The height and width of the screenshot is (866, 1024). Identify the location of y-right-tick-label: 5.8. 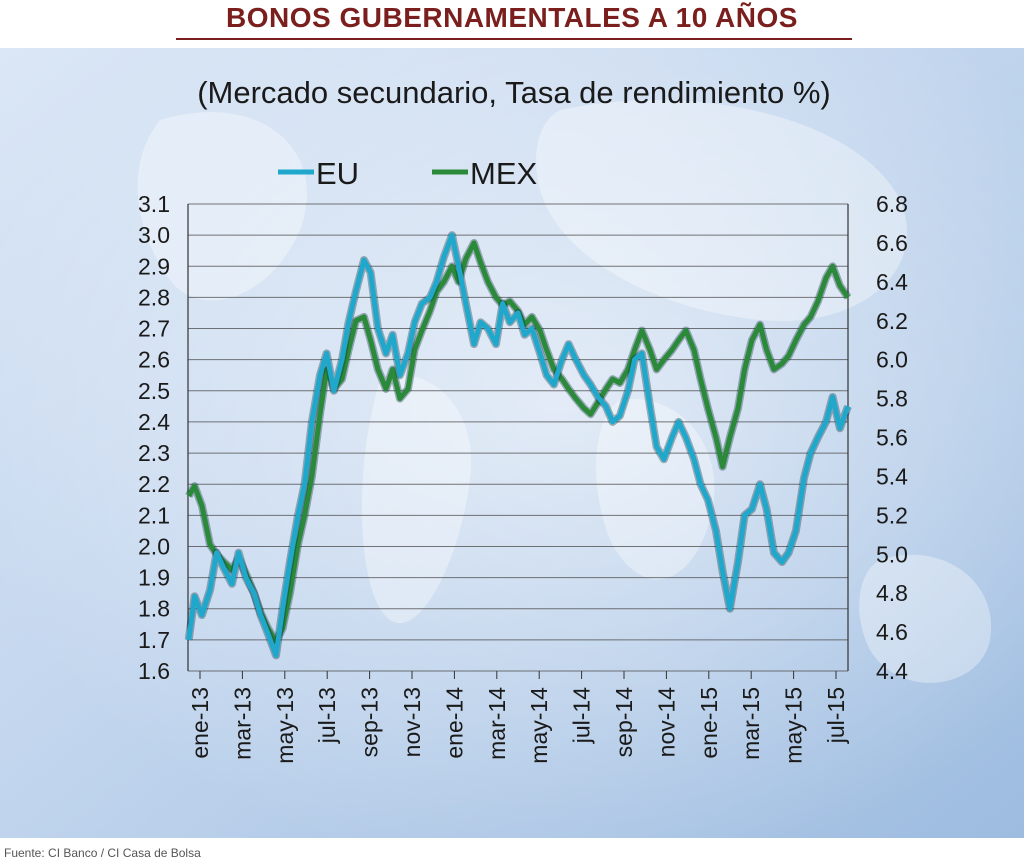
(892, 399).